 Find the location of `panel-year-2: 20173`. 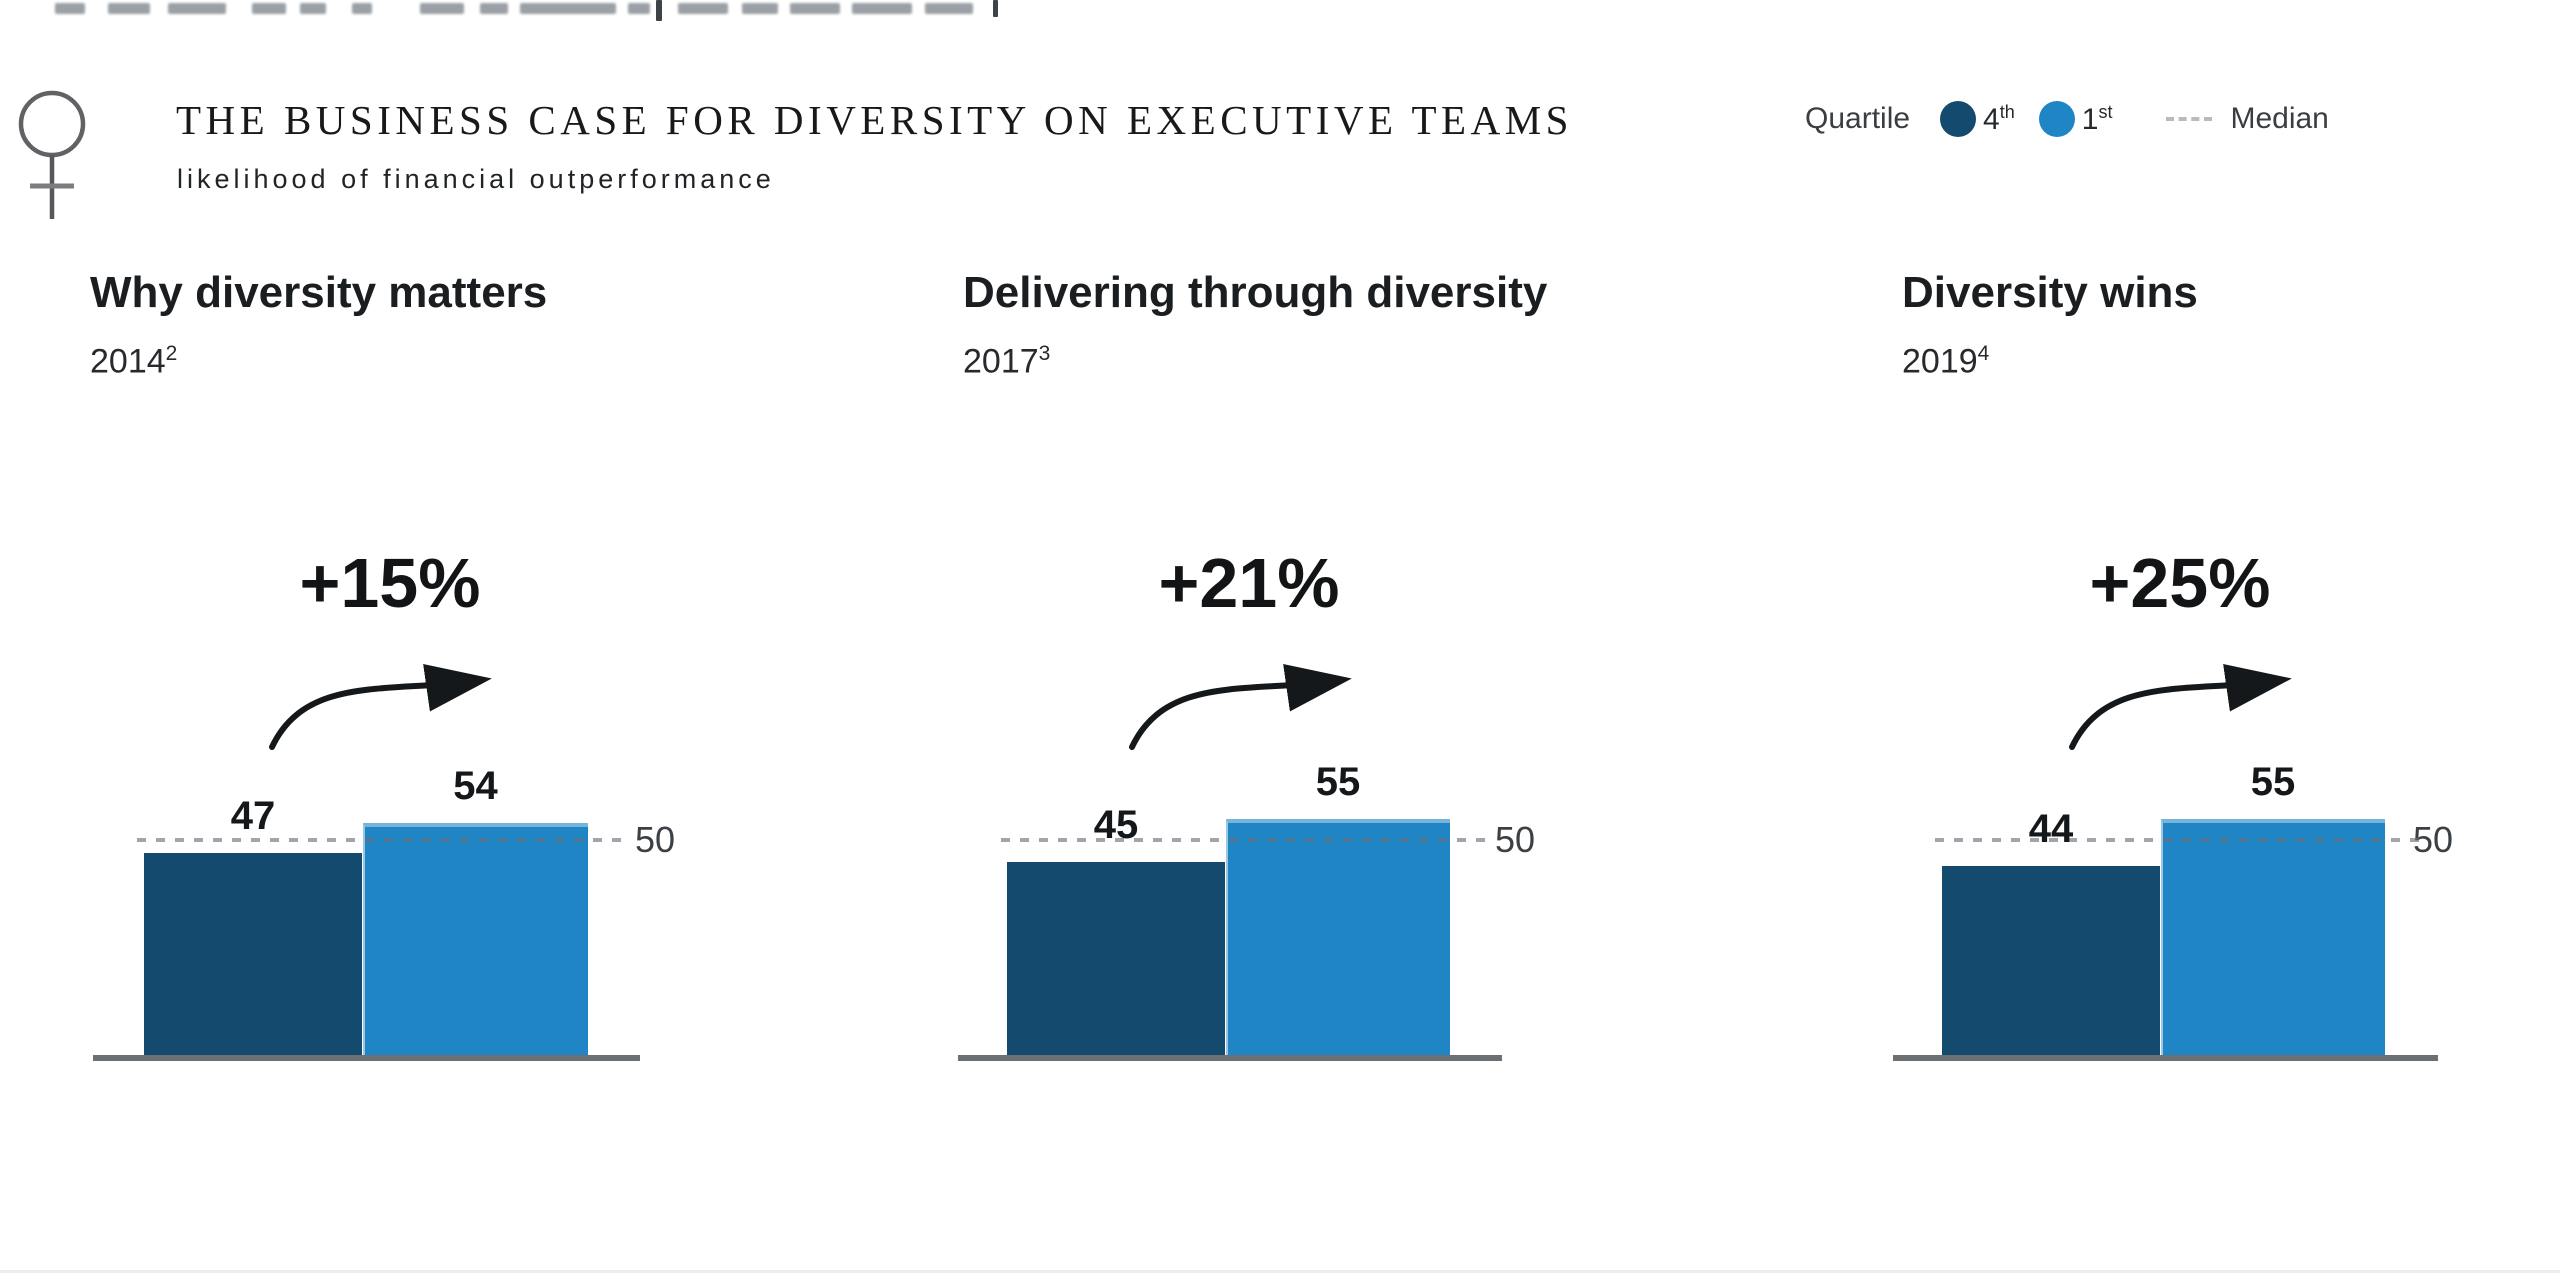

panel-year-2: 20173 is located at coordinates (1007, 361).